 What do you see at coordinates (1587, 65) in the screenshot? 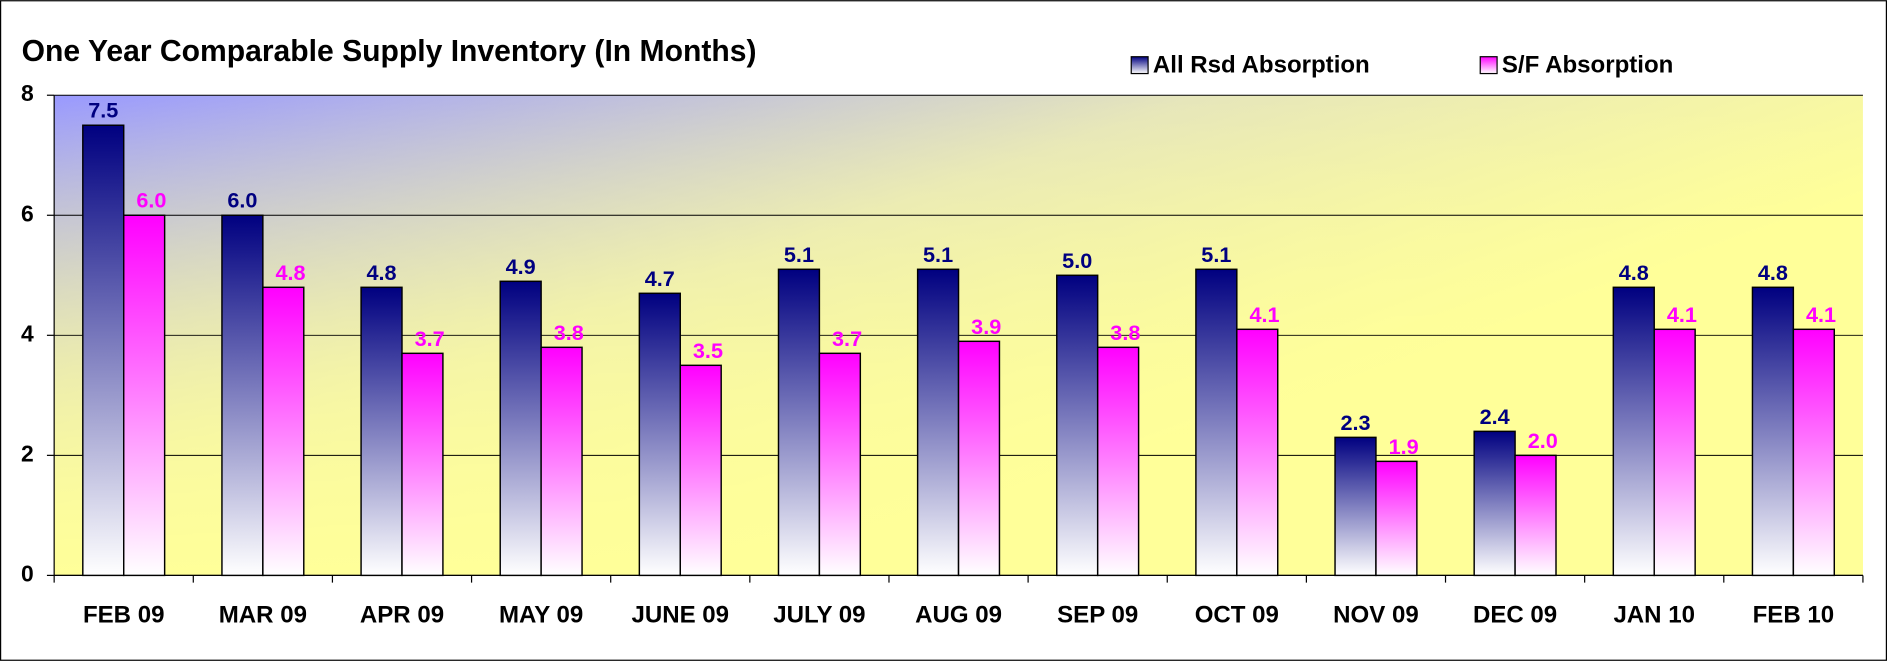
I see `legend-label: S/F Absorption` at bounding box center [1587, 65].